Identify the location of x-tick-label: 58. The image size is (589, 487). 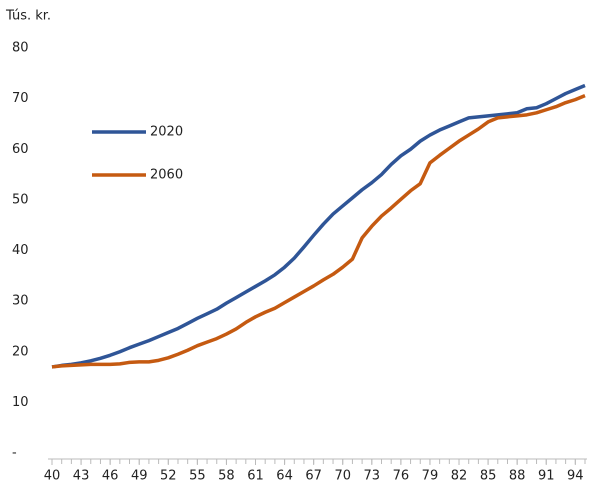
(226, 476).